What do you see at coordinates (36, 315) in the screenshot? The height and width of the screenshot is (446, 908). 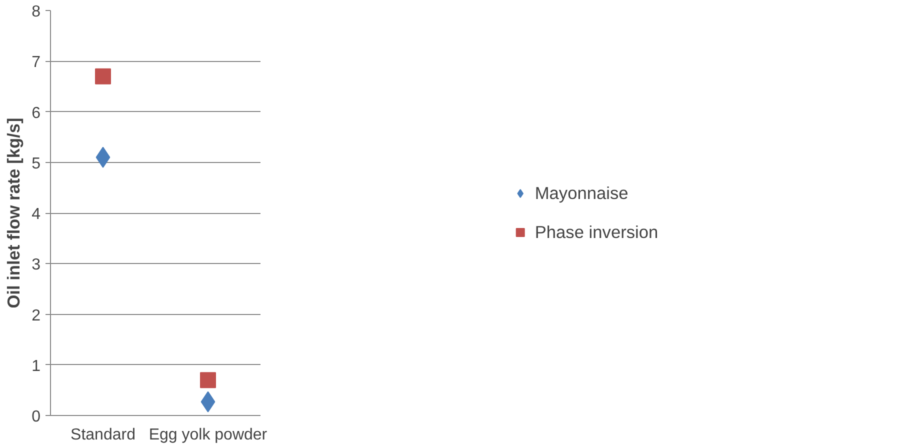 I see `y-tick-label: 2` at bounding box center [36, 315].